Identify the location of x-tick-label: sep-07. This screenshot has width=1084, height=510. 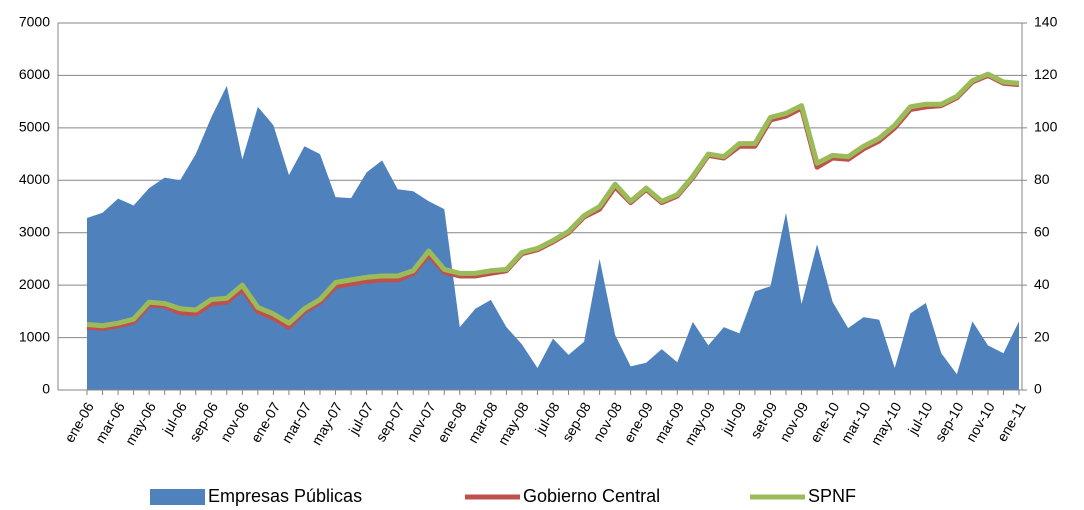
(389, 421).